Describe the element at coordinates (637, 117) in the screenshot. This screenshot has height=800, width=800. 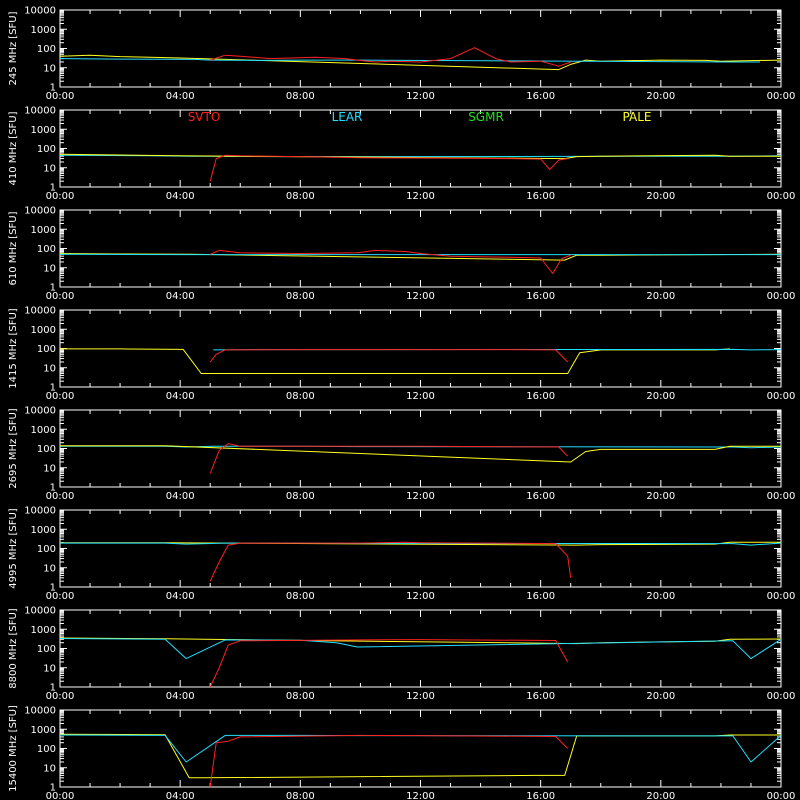
I see `legend-pale: PALE` at that location.